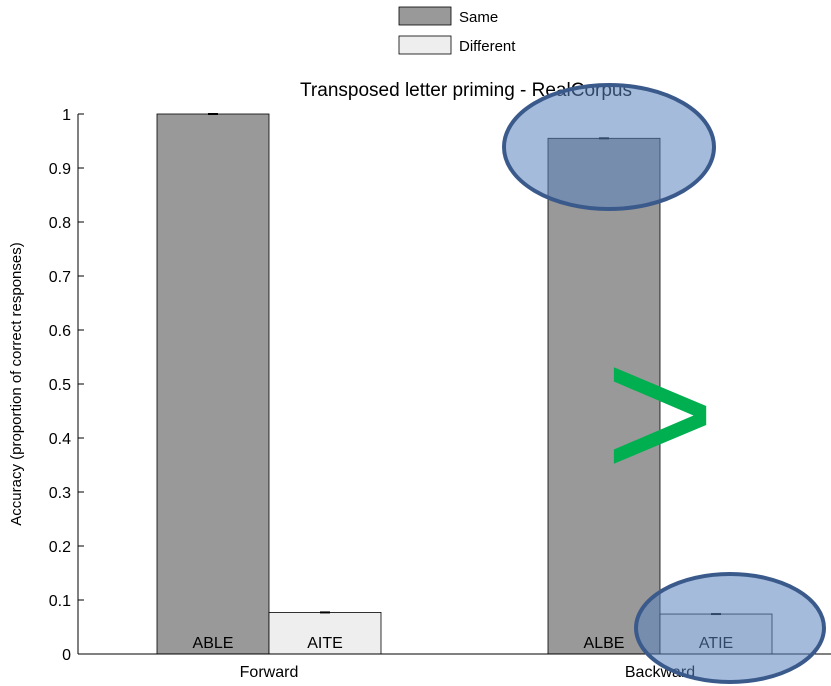 This screenshot has width=831, height=686. I want to click on bar-label: ABLE, so click(213, 643).